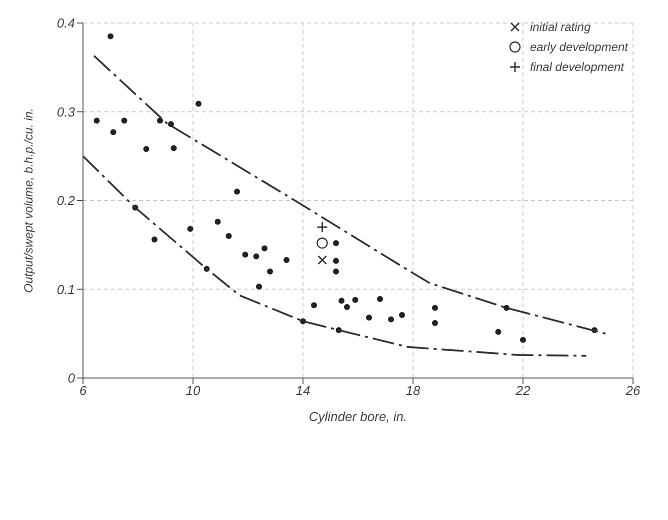 The width and height of the screenshot is (668, 520). I want to click on x-tick-label: 18, so click(413, 390).